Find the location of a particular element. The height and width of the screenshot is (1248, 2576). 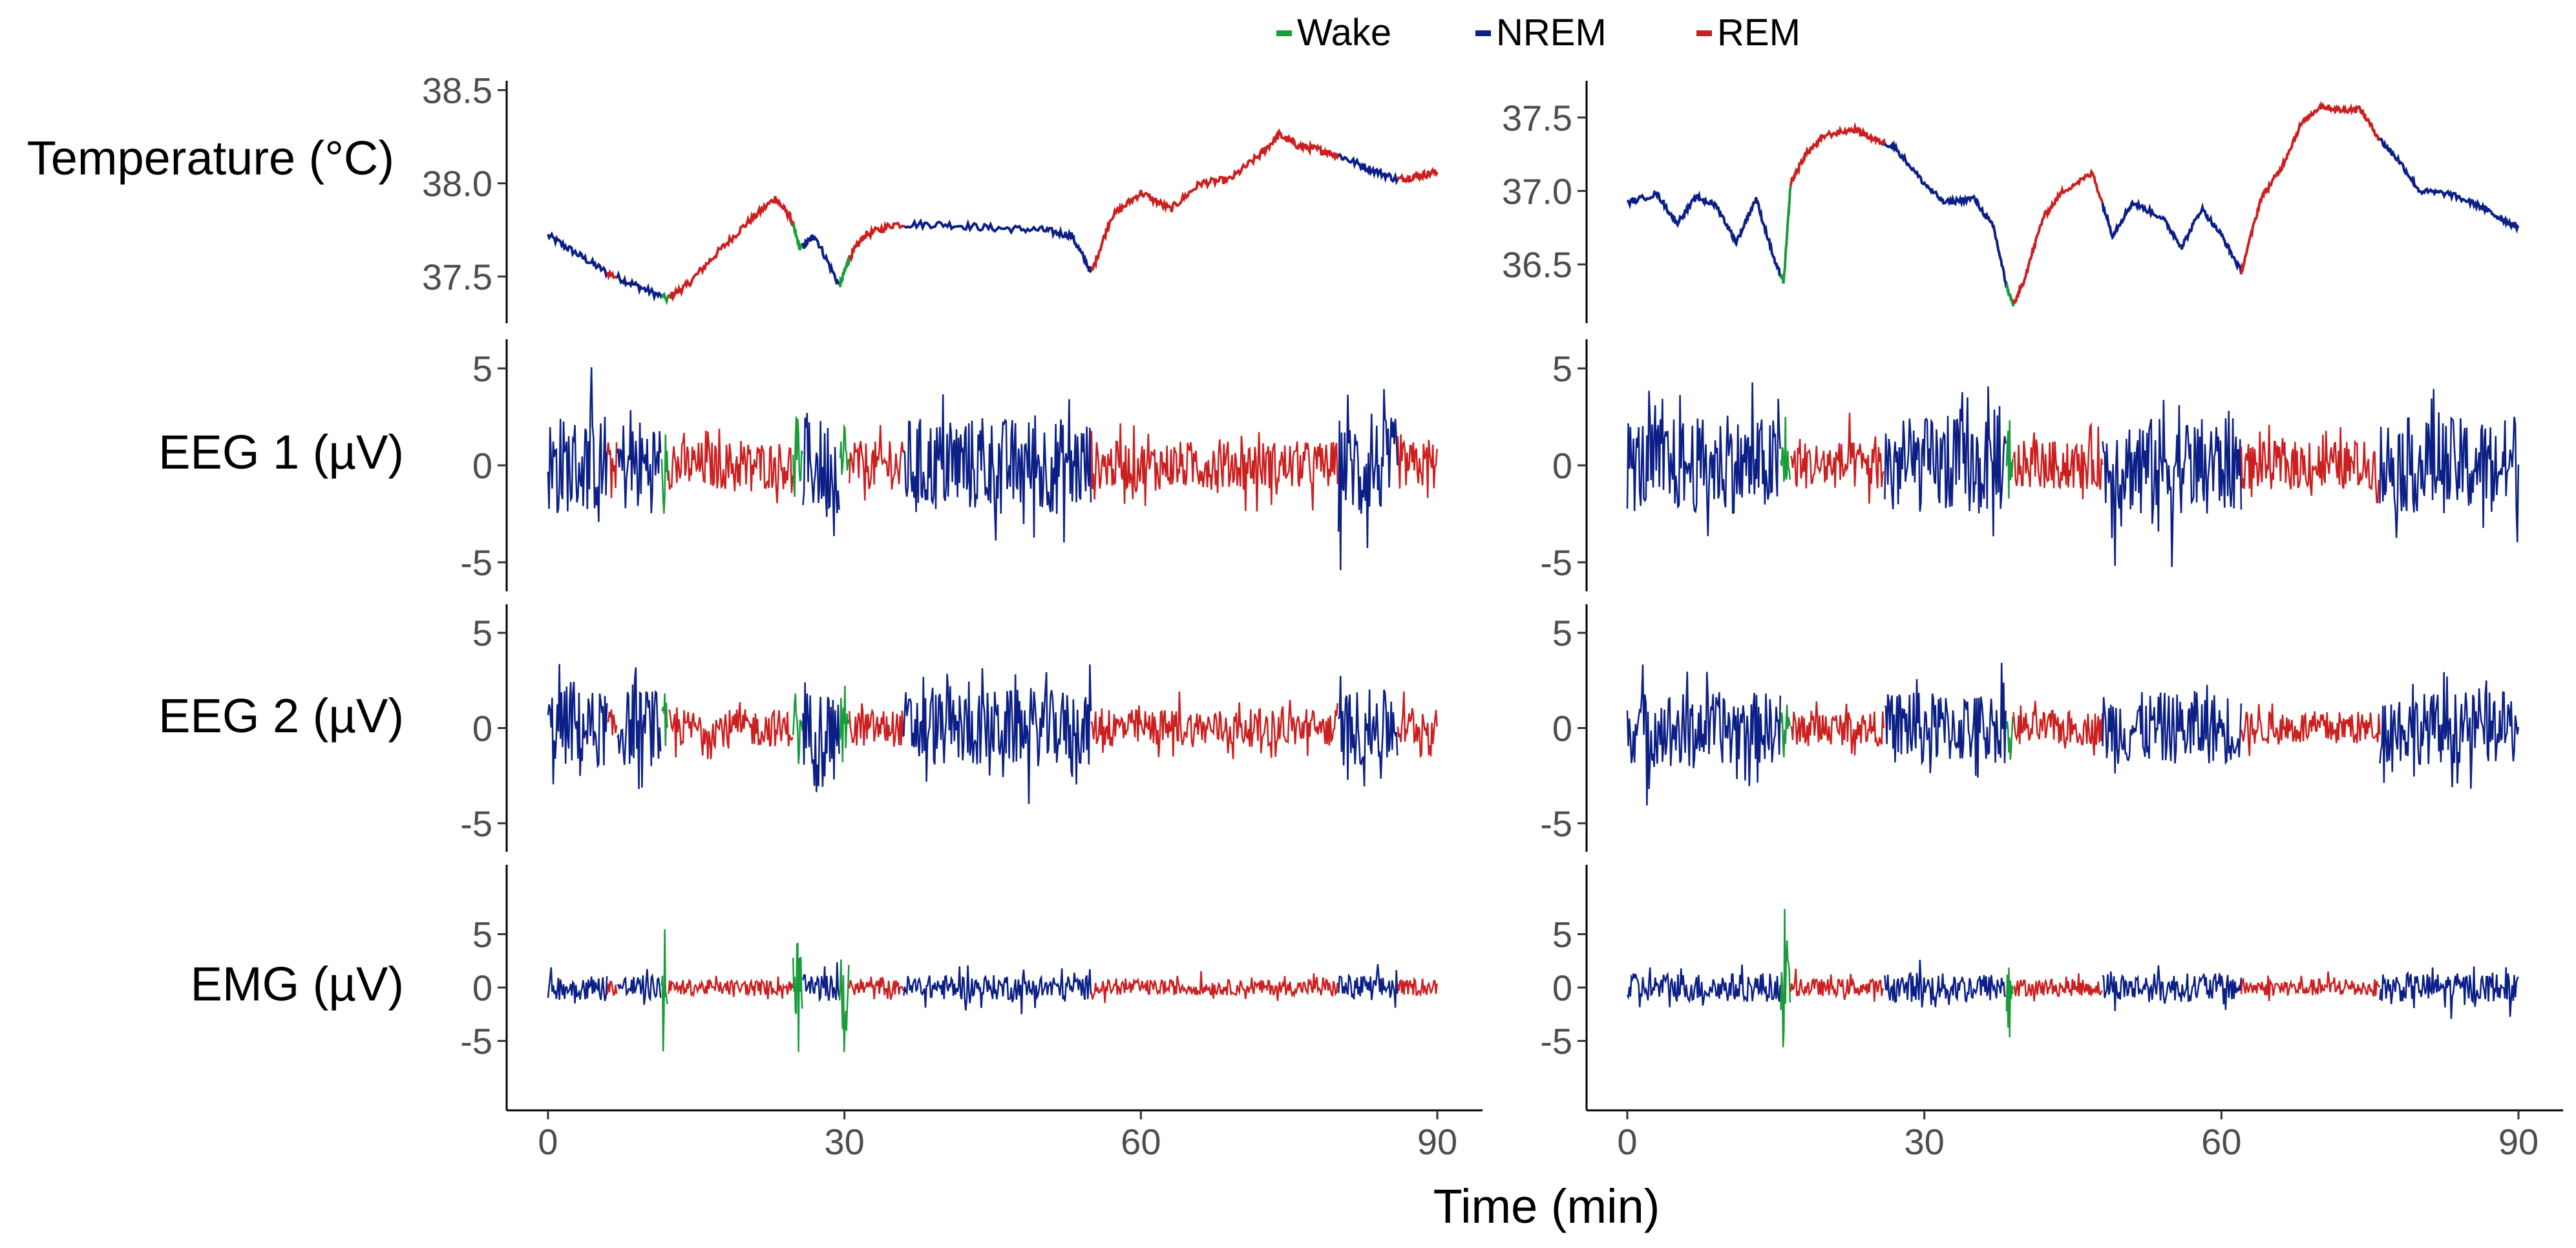

x-tick-label-left-60: 60 is located at coordinates (1141, 1141).